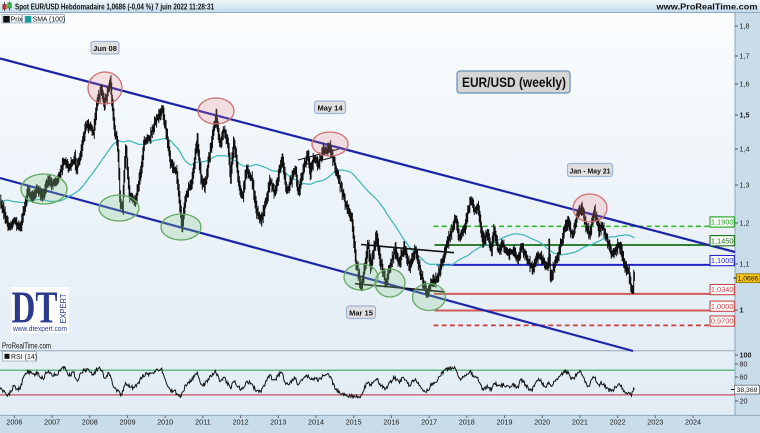 The image size is (760, 433). I want to click on svg-text: 60, so click(744, 377).